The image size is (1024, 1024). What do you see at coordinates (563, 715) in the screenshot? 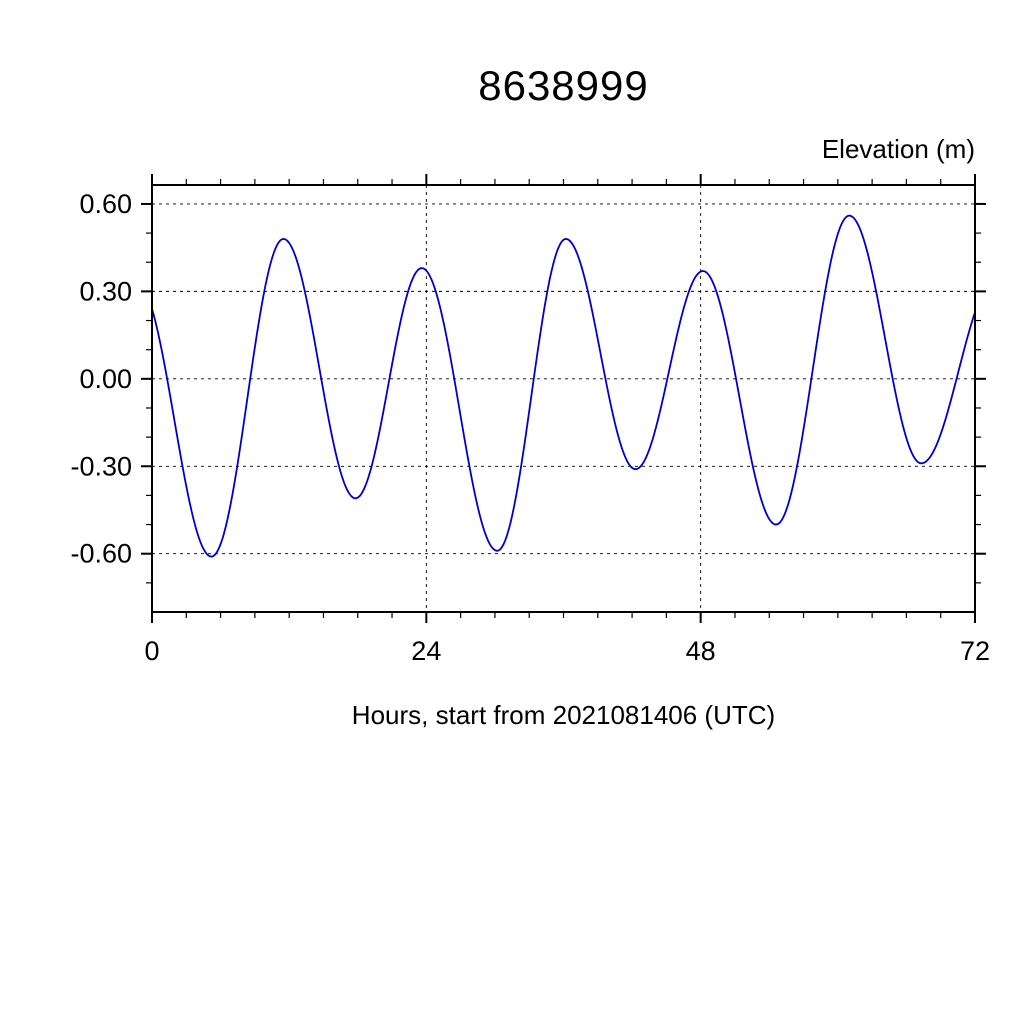
I see `x-axis-title: Hours, start from 2021081406 (UTC)` at bounding box center [563, 715].